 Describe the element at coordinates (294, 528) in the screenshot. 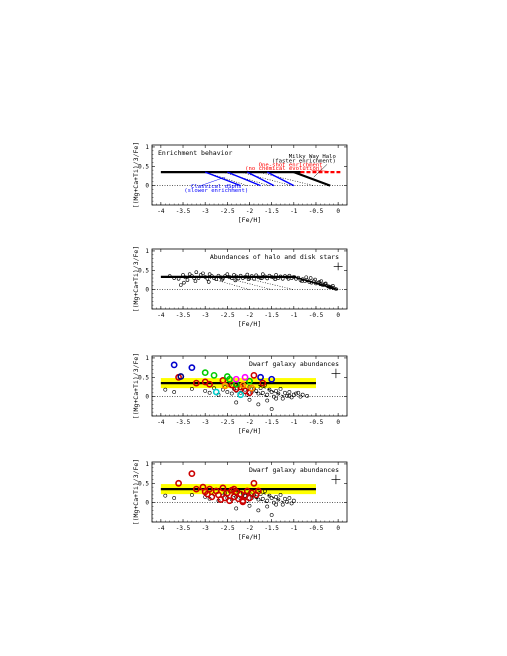

I see `x-tick-label: -1` at that location.